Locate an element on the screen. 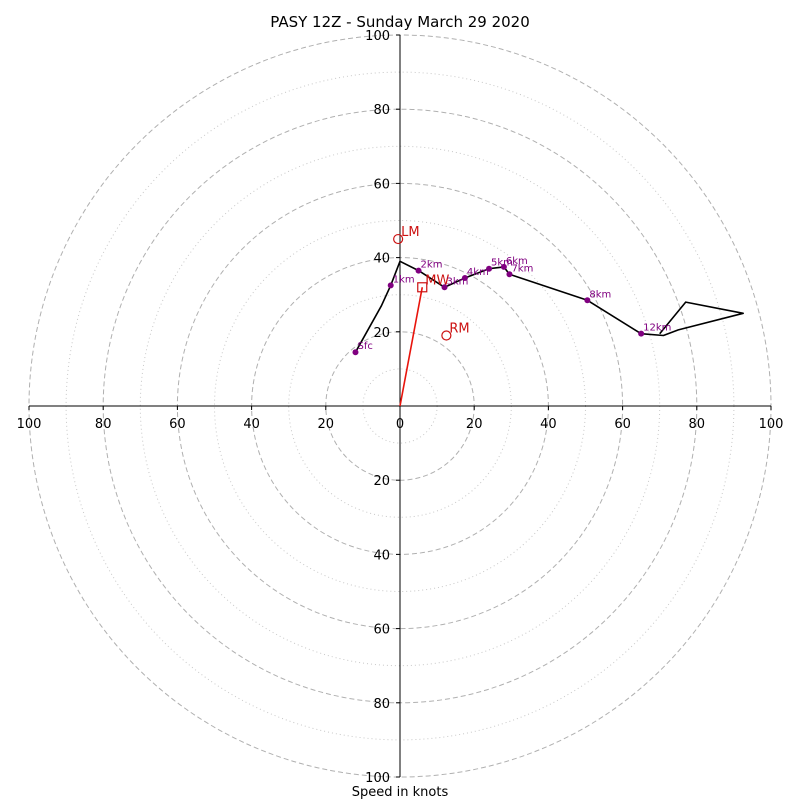  height-label-5km: 5km is located at coordinates (502, 263).